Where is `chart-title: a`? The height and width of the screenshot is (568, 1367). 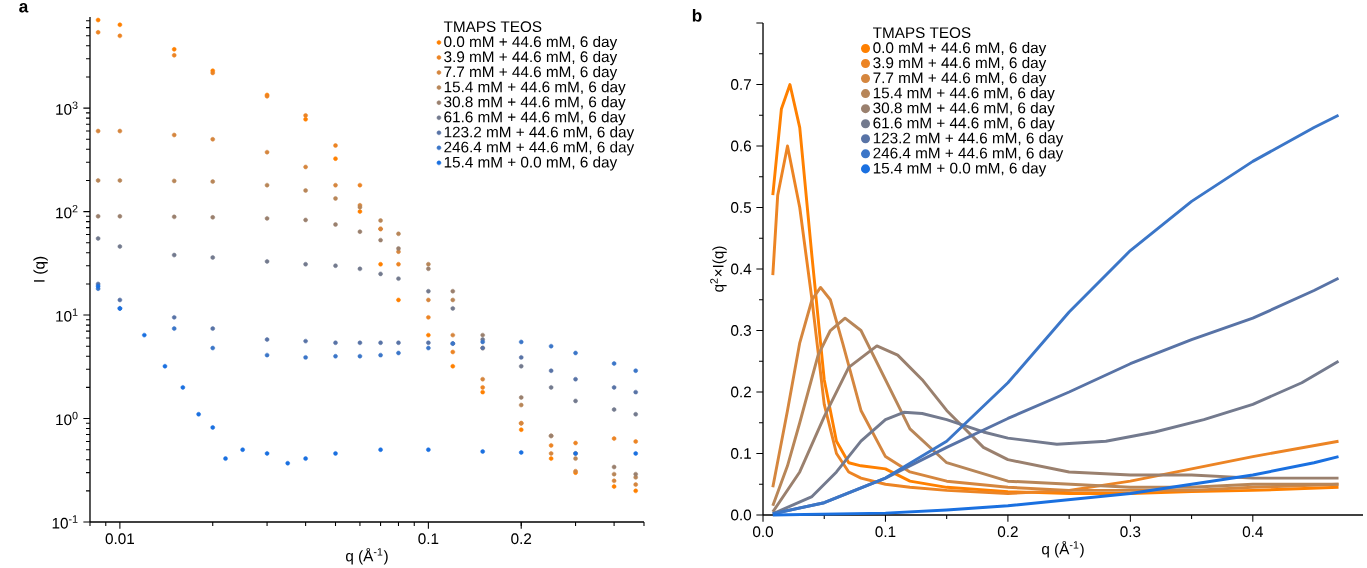 chart-title: a is located at coordinates (24, 8).